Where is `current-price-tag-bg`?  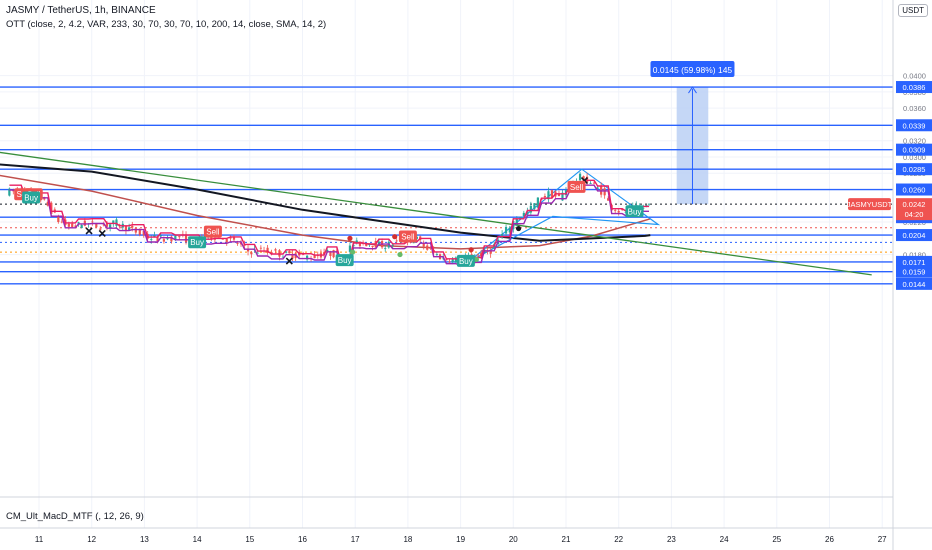
current-price-tag-bg is located at coordinates (914, 209).